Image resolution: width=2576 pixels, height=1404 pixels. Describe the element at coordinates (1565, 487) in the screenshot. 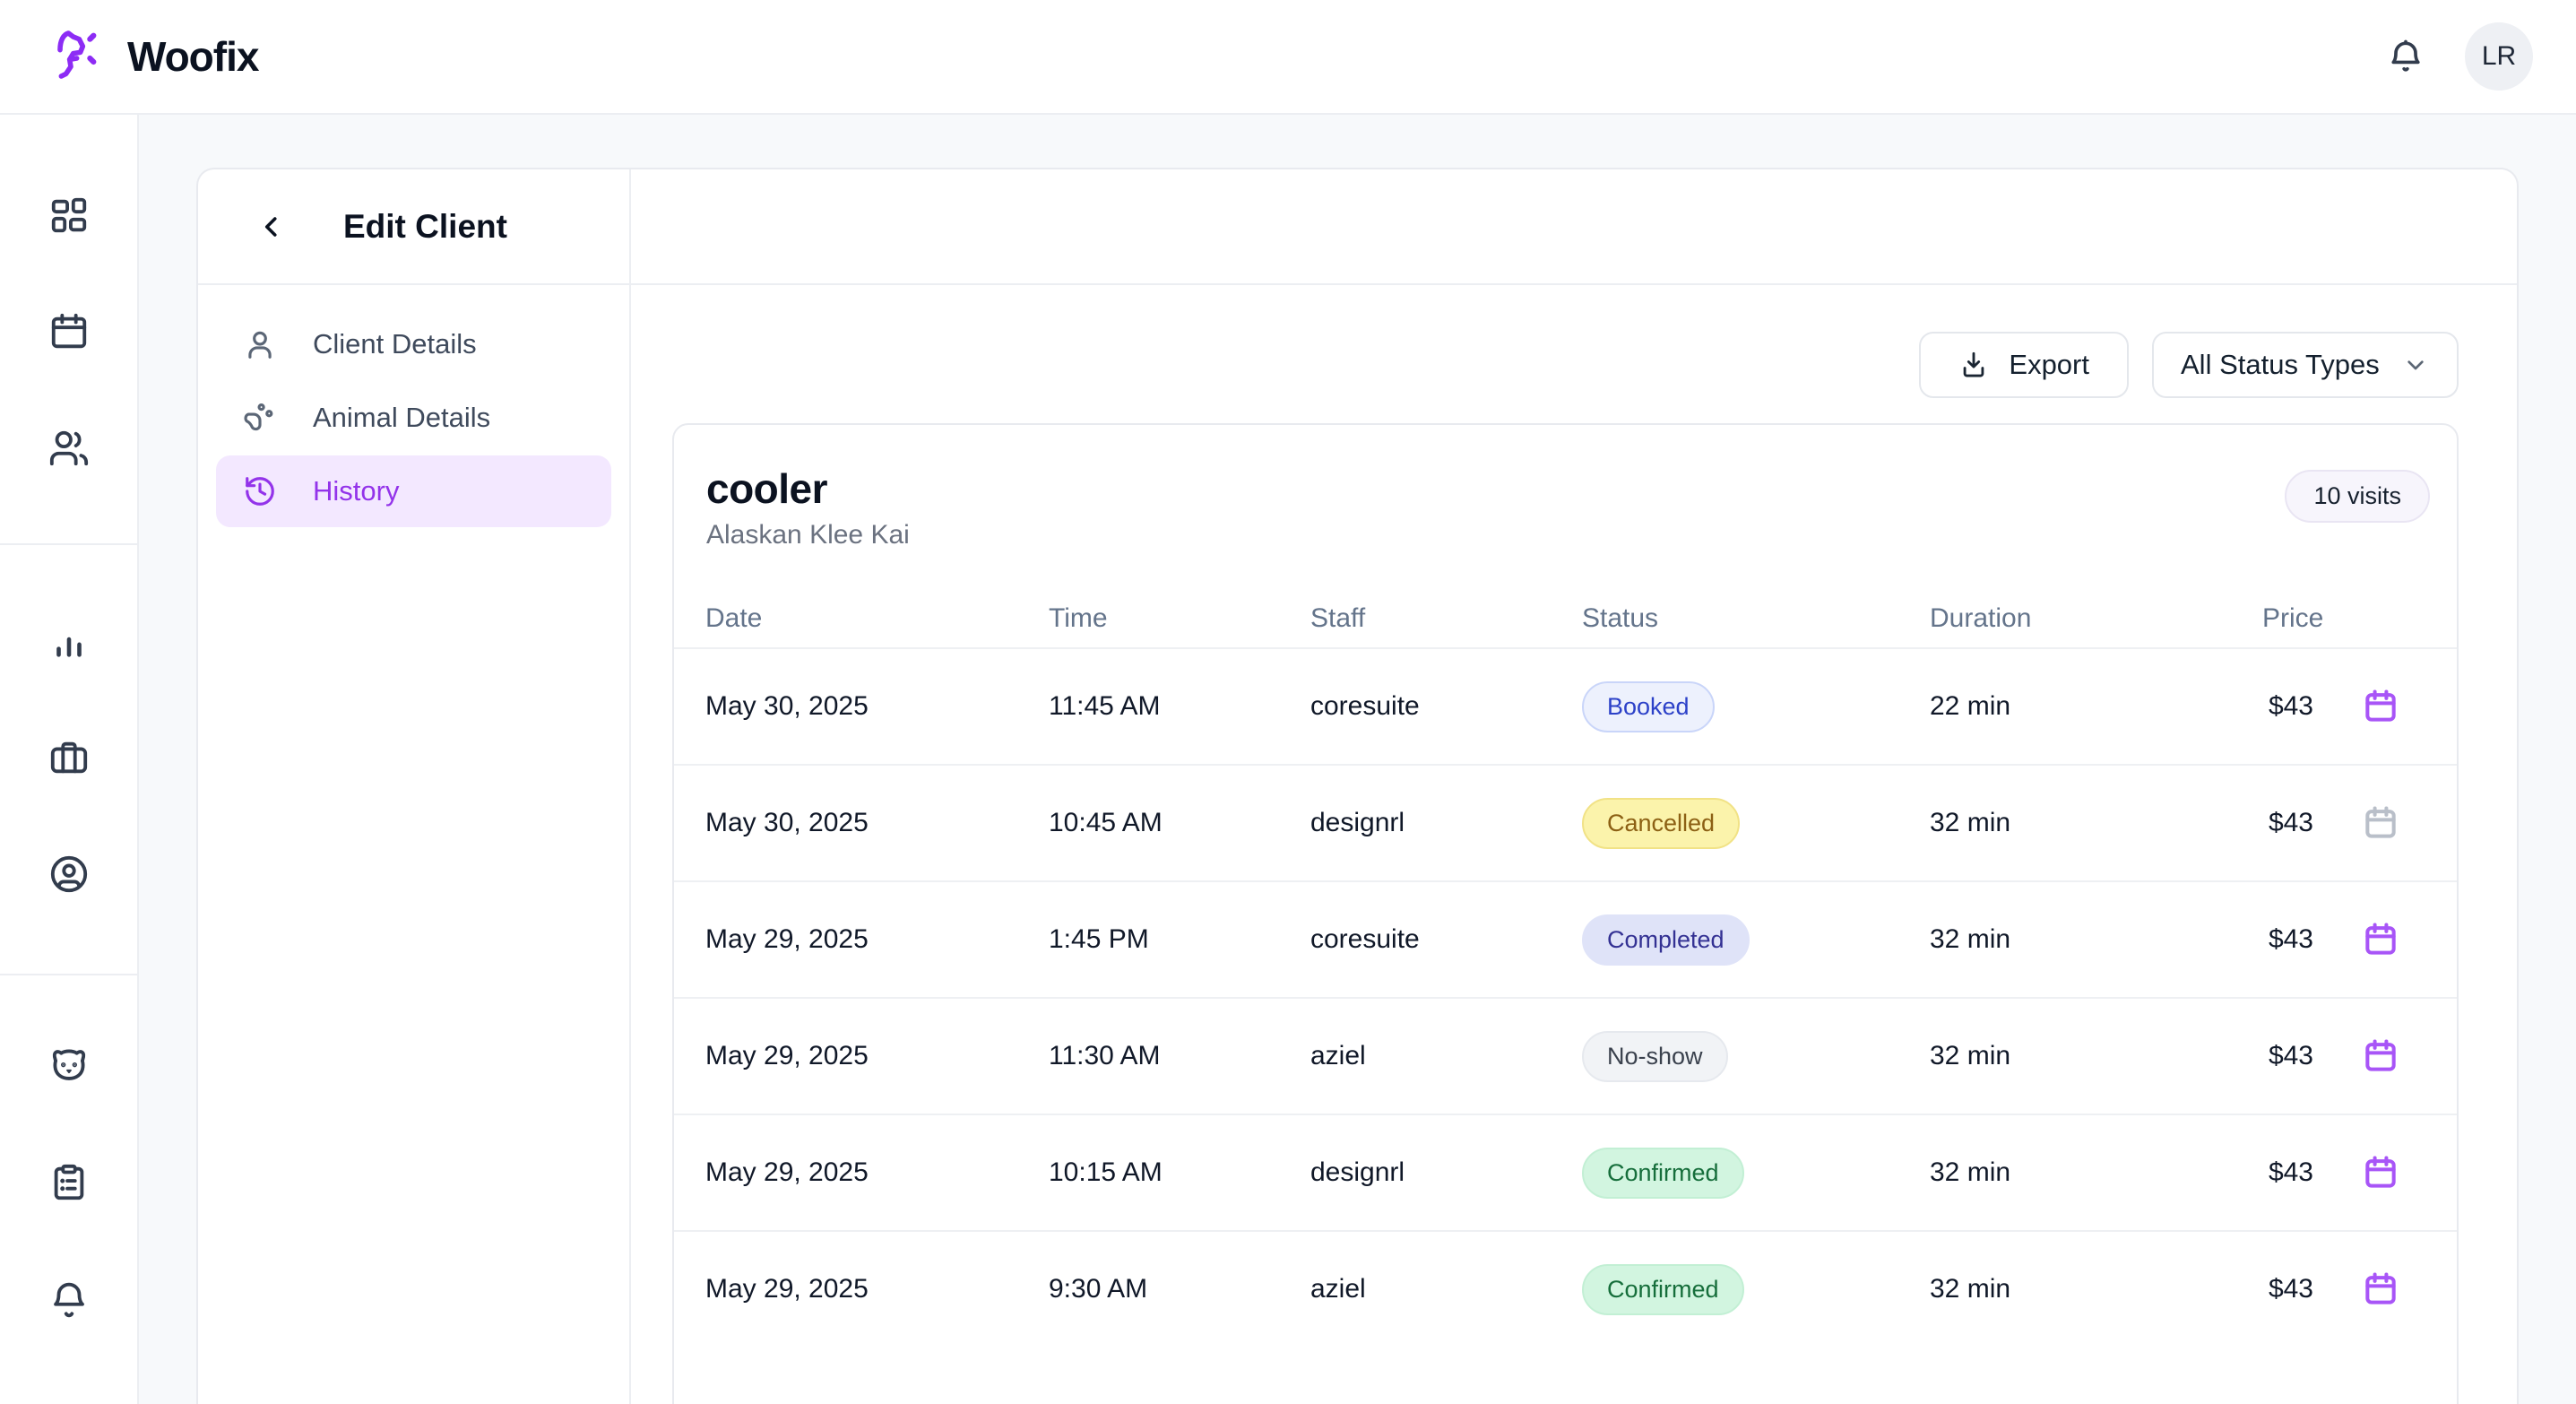

I see `pet-card-header: cooler Alaskan Klee Kai 10 visits` at that location.